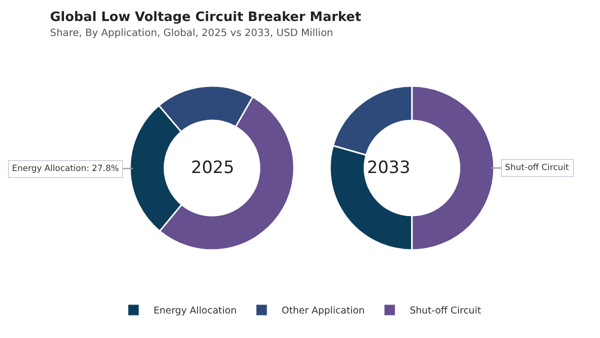 The height and width of the screenshot is (338, 600). What do you see at coordinates (323, 311) in the screenshot?
I see `legend-label: Other Application` at bounding box center [323, 311].